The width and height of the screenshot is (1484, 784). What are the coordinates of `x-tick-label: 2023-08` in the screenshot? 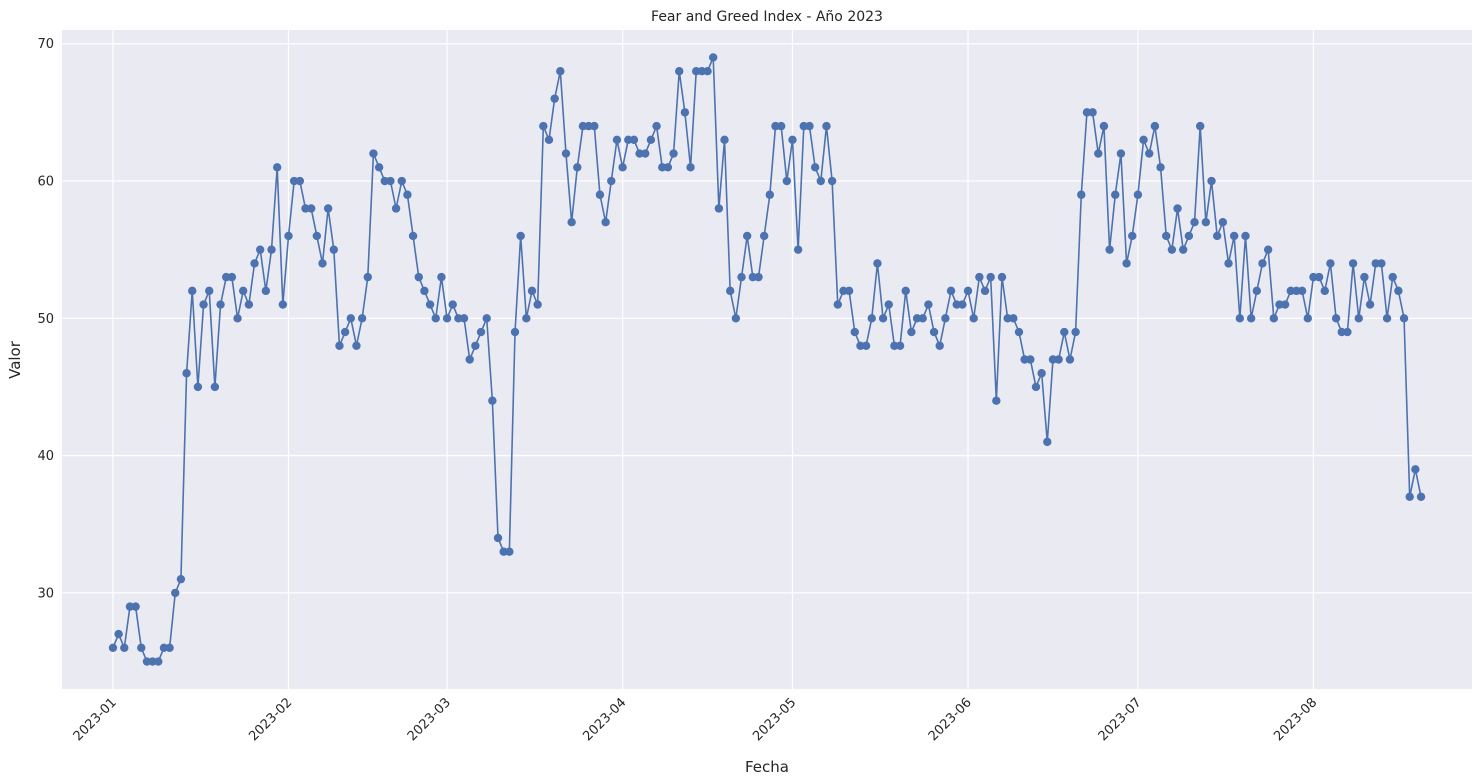 It's located at (1295, 719).